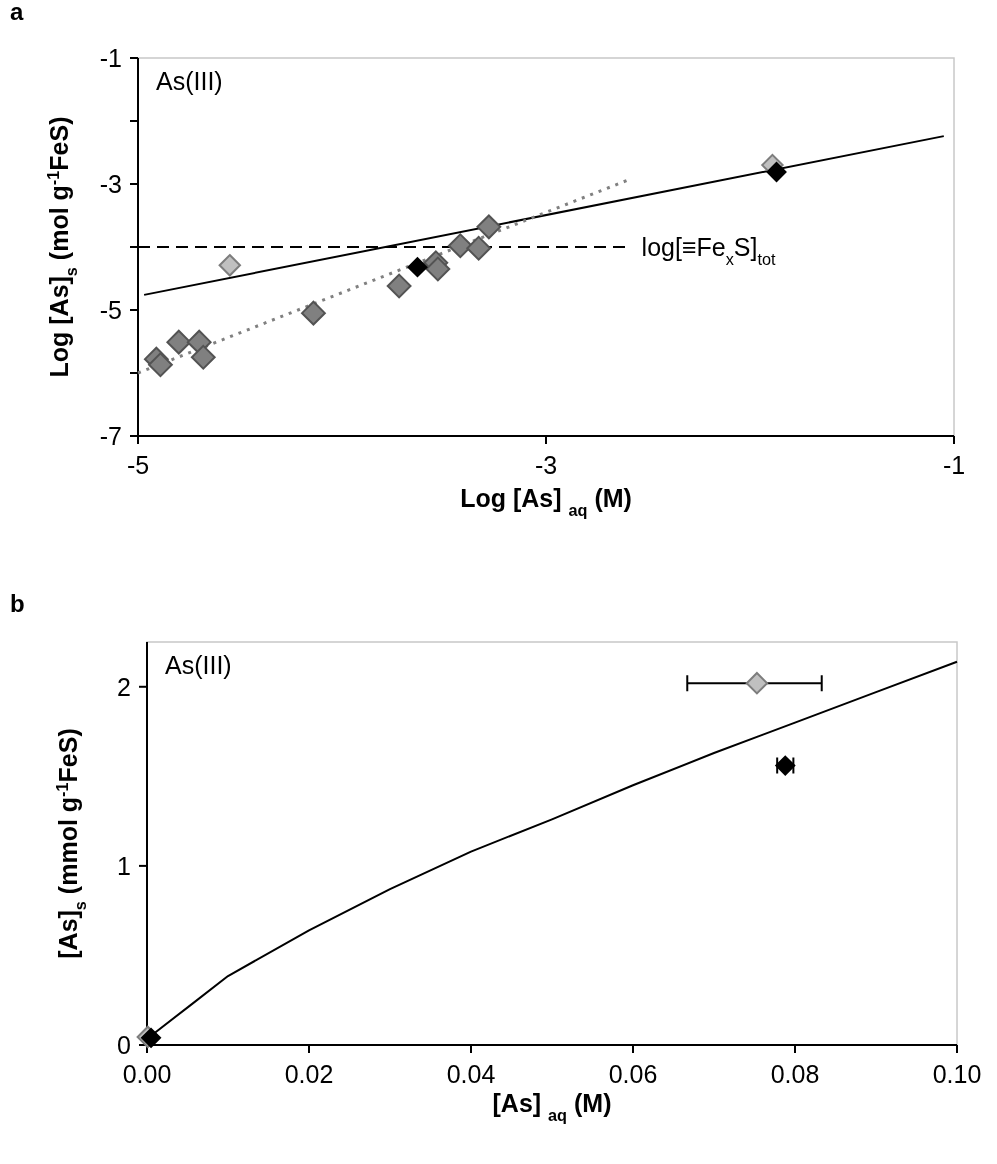 This screenshot has width=997, height=1164. What do you see at coordinates (110, 184) in the screenshot?
I see `y-tick-label: -3` at bounding box center [110, 184].